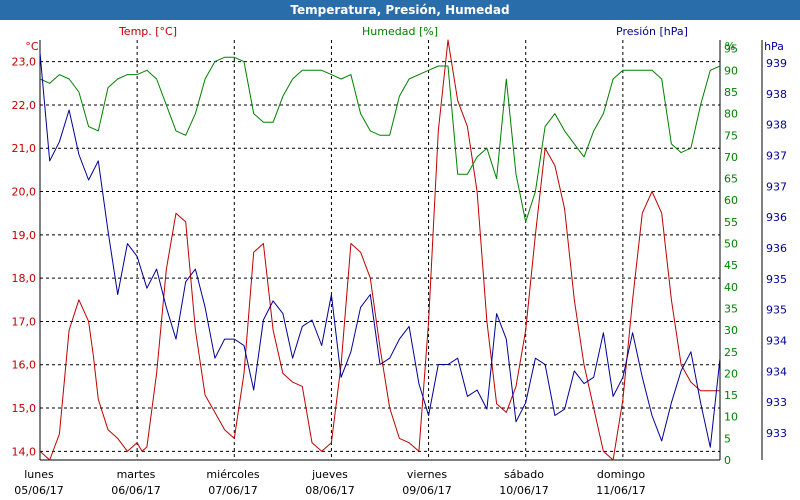 Image resolution: width=800 pixels, height=500 pixels. What do you see at coordinates (32, 46) in the screenshot?
I see `temp-unit-label: °C` at bounding box center [32, 46].